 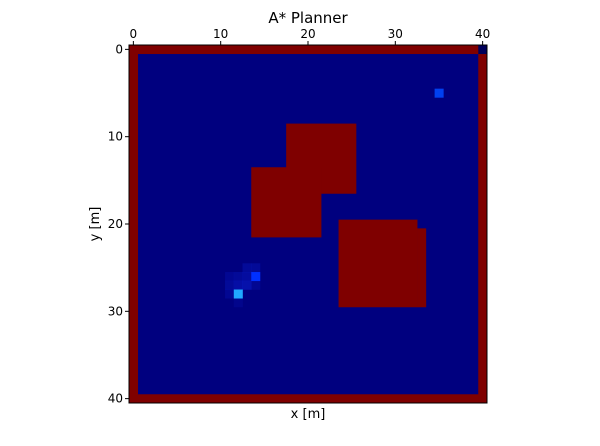 I want to click on obstacle-block-left, so click(x=286, y=202).